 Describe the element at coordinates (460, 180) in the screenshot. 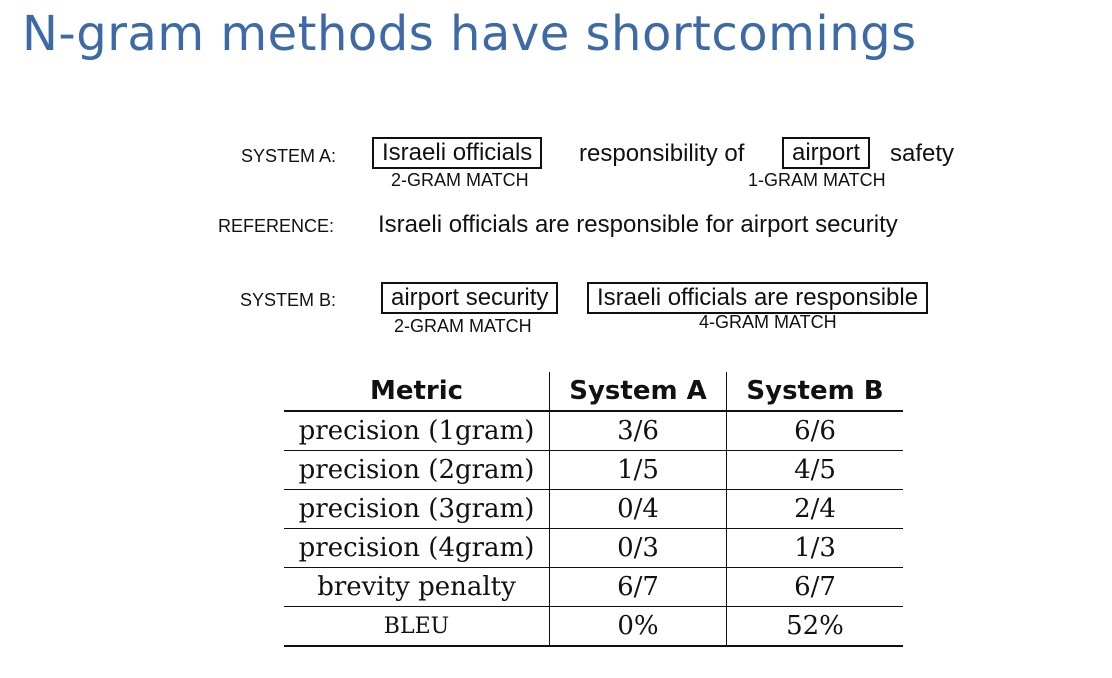

I see `system-a-match-2gram: 2-GRAM MATCH` at that location.